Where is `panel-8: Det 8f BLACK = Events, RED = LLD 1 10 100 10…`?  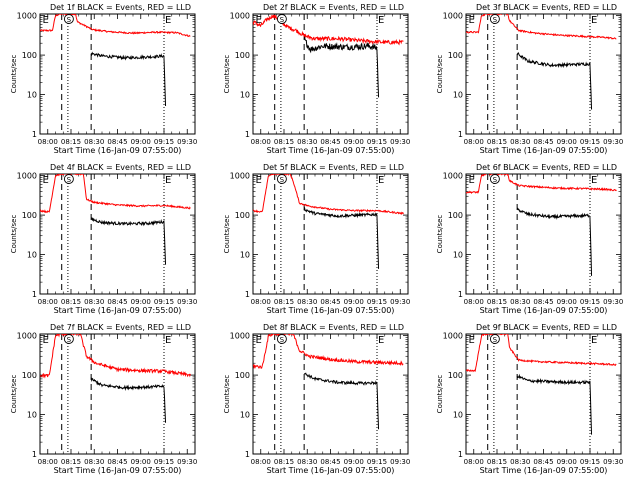
panel-8: Det 8f BLACK = Events, RED = LLD 1 10 100 10… is located at coordinates (316, 399).